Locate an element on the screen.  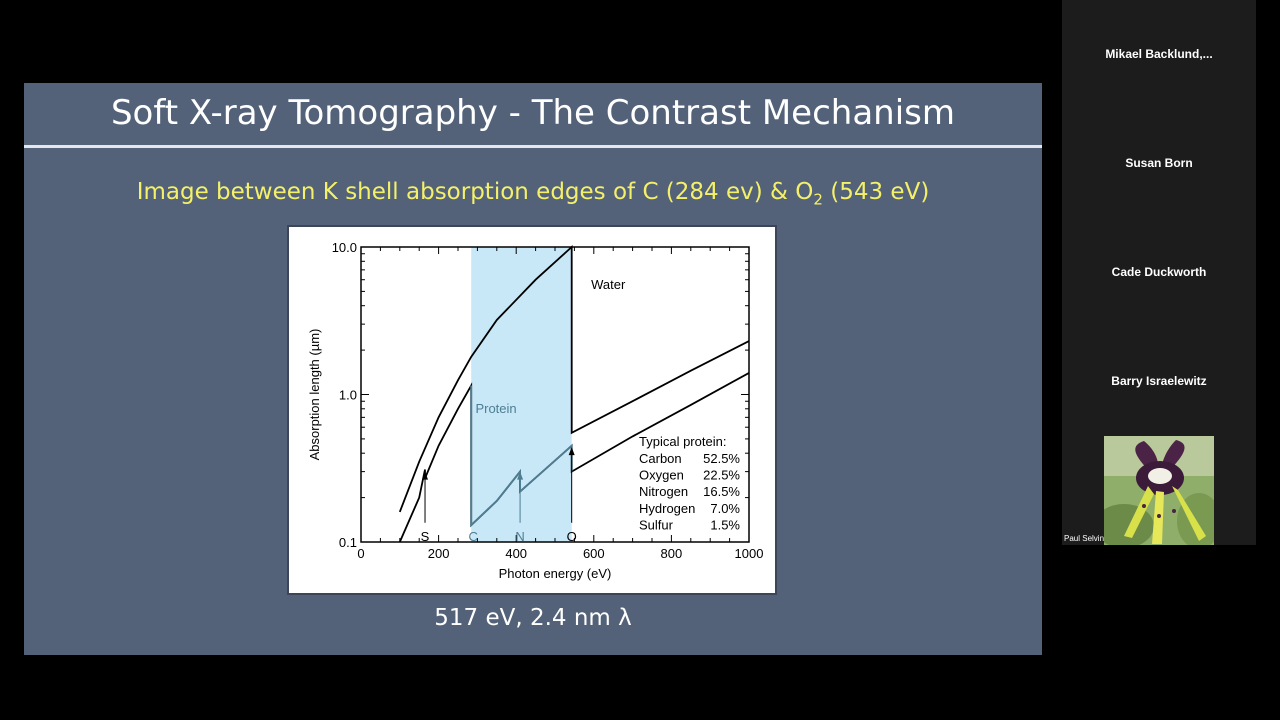
composition-value: 22.5% is located at coordinates (721, 475).